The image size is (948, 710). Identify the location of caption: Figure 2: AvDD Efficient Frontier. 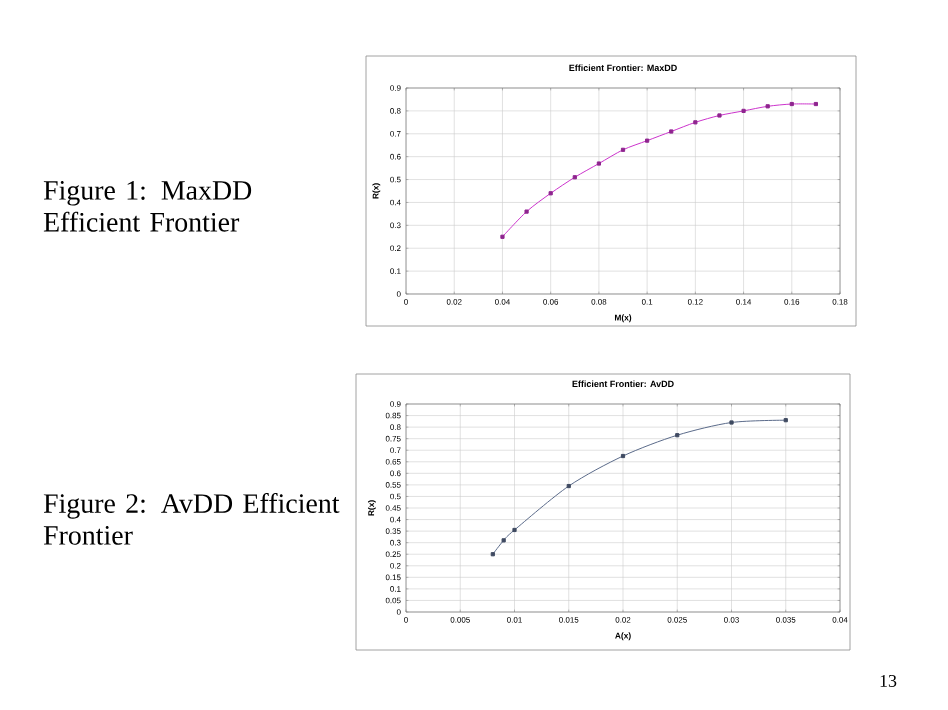
(191, 519).